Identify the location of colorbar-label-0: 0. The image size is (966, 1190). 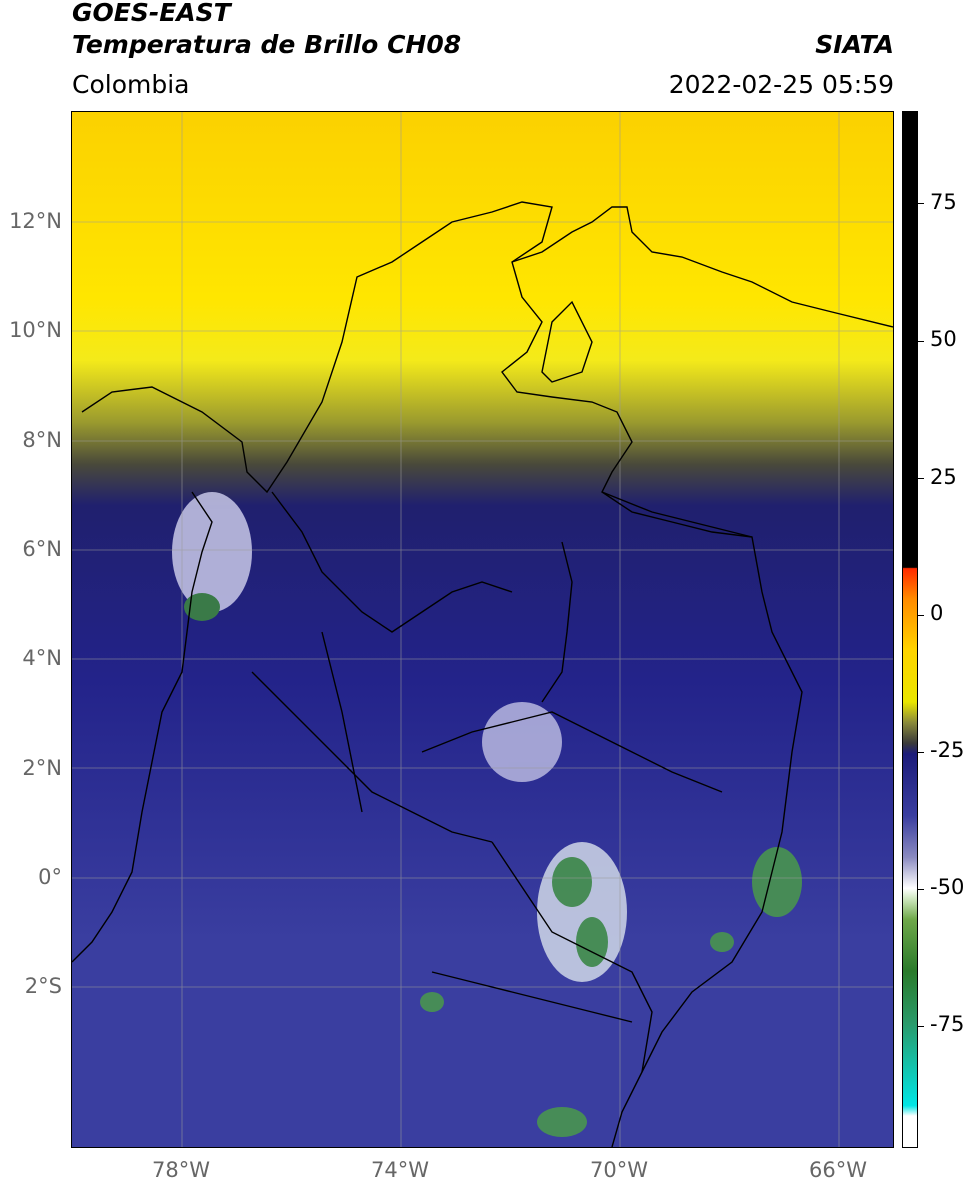
(937, 613).